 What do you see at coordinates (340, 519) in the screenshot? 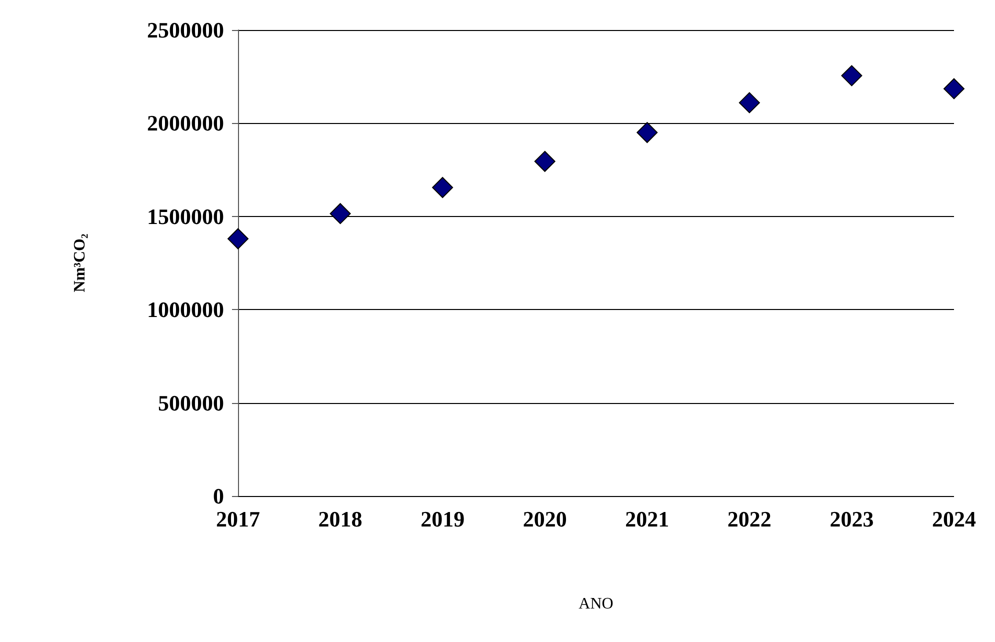
I see `x-tick-label: 2018` at bounding box center [340, 519].